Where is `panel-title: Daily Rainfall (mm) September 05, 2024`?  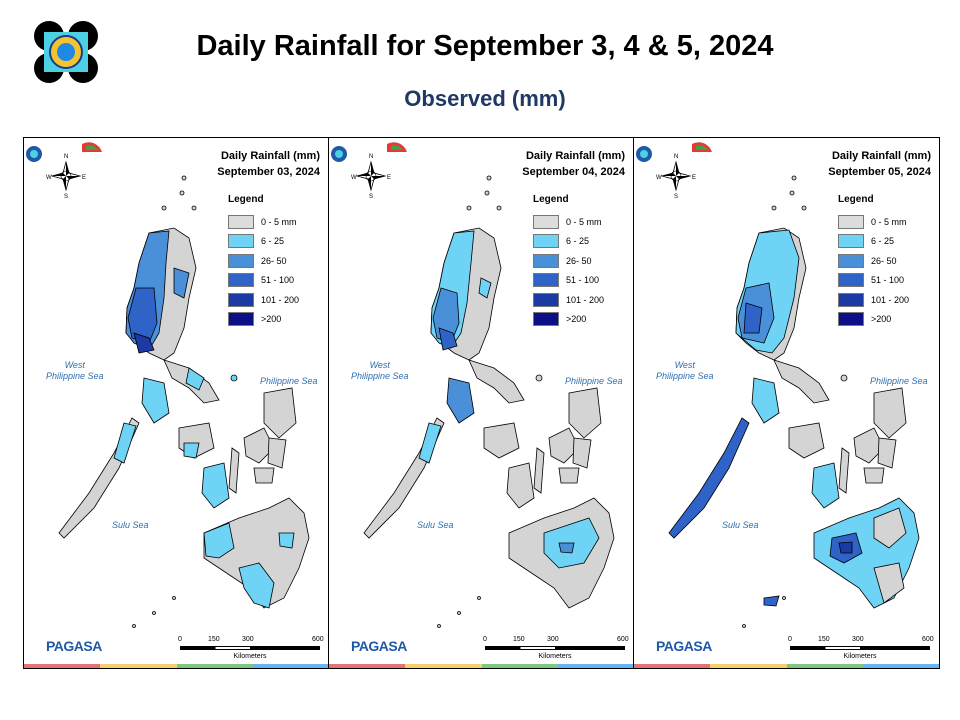
panel-title: Daily Rainfall (mm) September 05, 2024 is located at coordinates (879, 164).